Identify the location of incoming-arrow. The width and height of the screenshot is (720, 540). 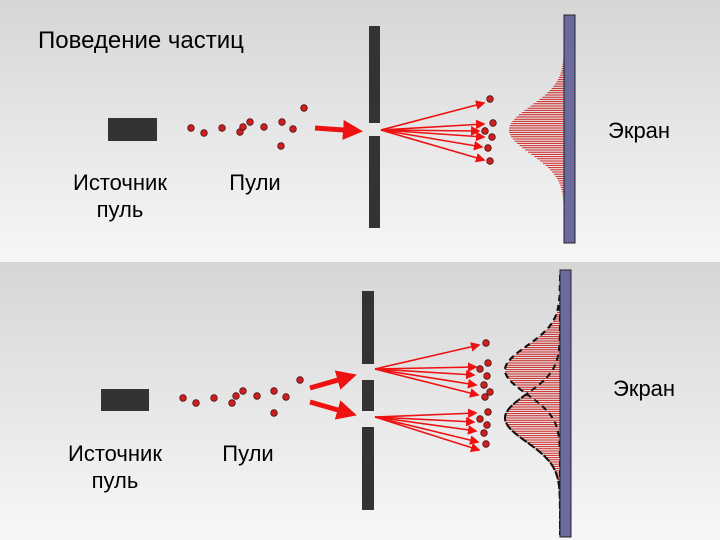
(338, 129).